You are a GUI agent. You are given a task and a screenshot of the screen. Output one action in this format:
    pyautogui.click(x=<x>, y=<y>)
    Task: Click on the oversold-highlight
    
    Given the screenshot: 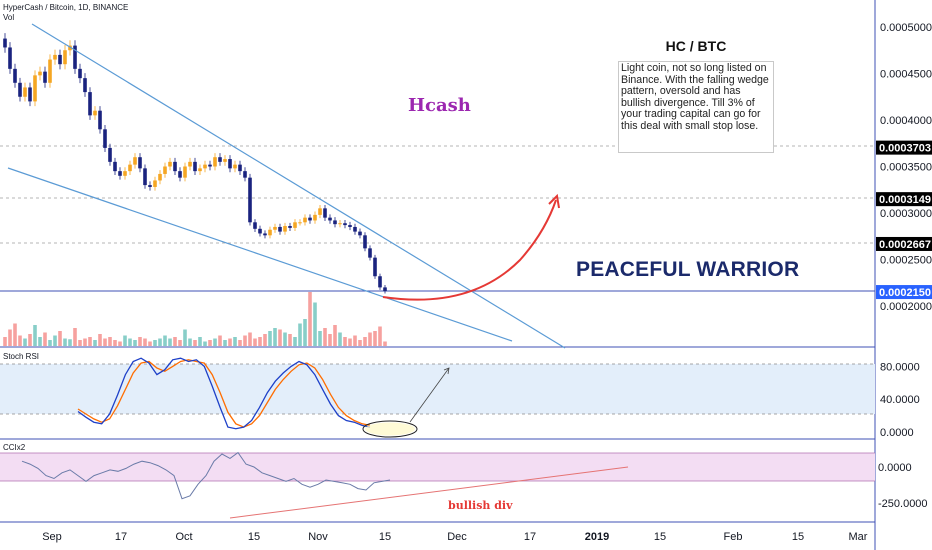 What is the action you would take?
    pyautogui.click(x=390, y=429)
    